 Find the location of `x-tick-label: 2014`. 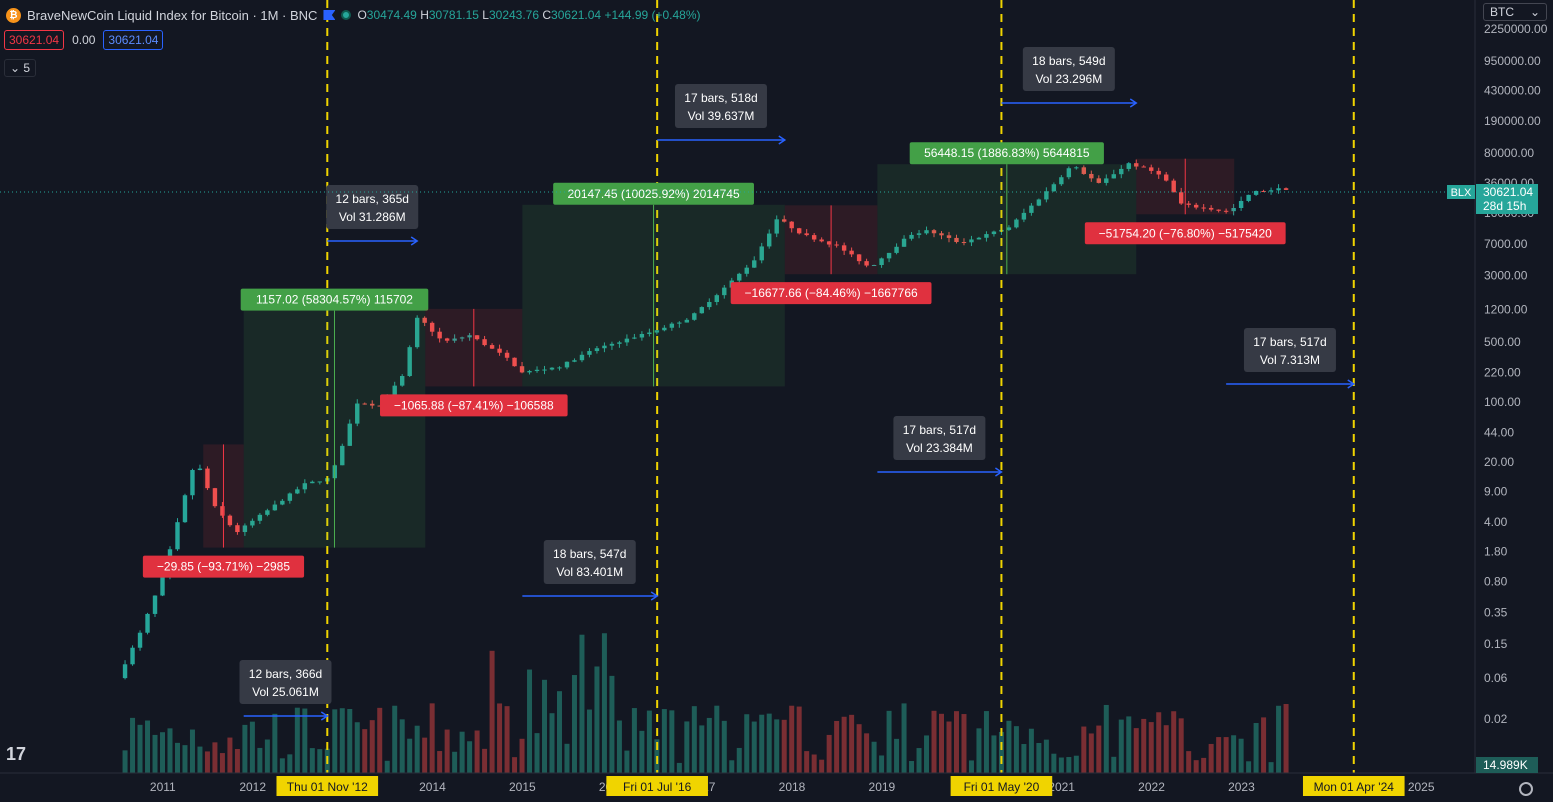

x-tick-label: 2014 is located at coordinates (432, 787).